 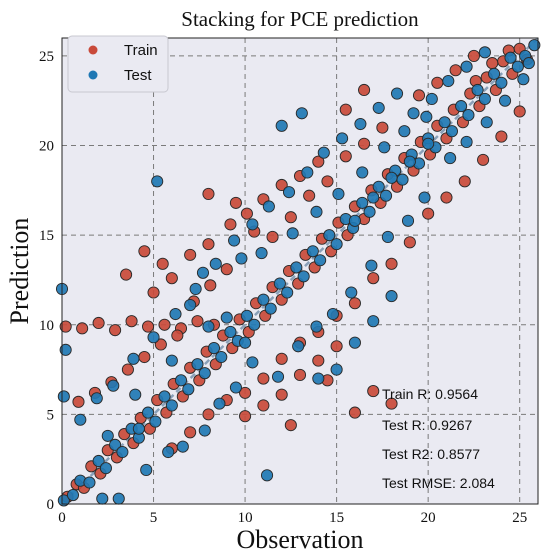 I want to click on x-tick-label: 5, so click(x=154, y=518).